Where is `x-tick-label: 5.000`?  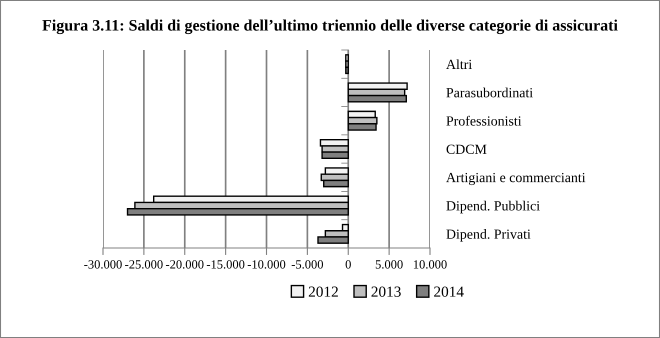
x-tick-label: 5.000 is located at coordinates (389, 264).